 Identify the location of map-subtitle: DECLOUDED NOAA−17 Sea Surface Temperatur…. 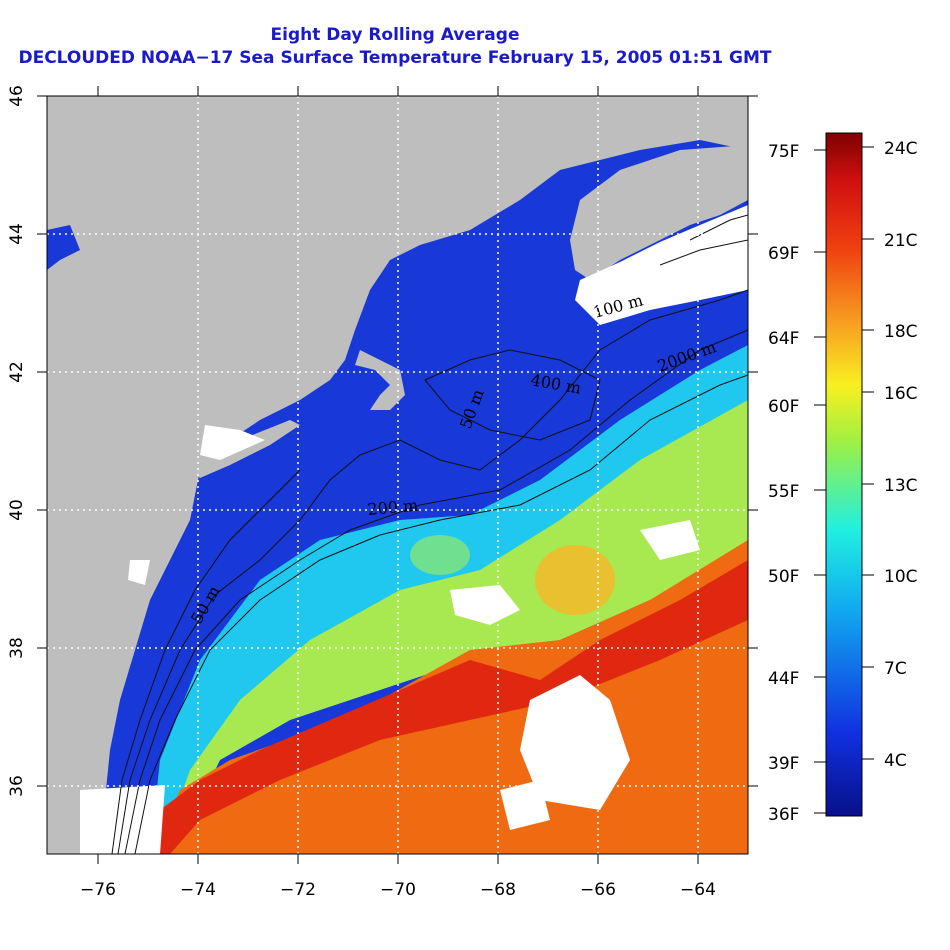
(395, 58).